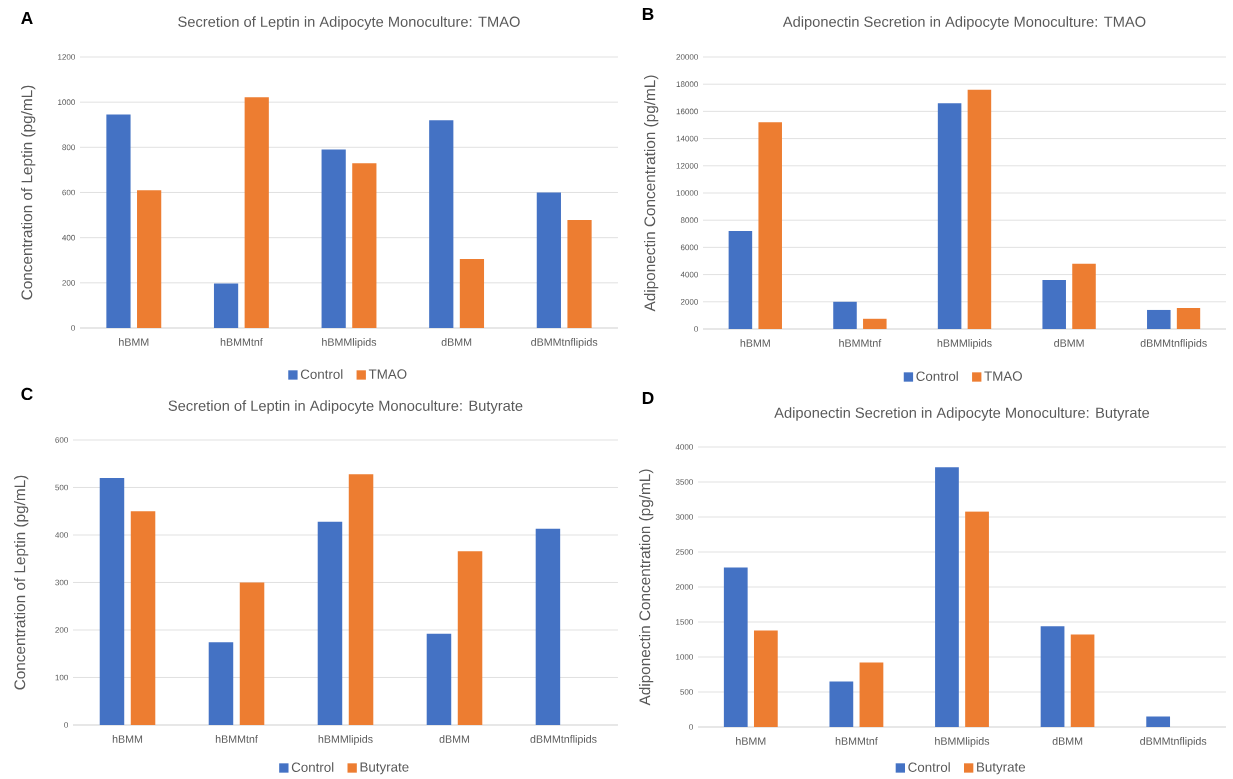 Image resolution: width=1233 pixels, height=779 pixels. What do you see at coordinates (689, 247) in the screenshot?
I see `y-tick-label: 6000` at bounding box center [689, 247].